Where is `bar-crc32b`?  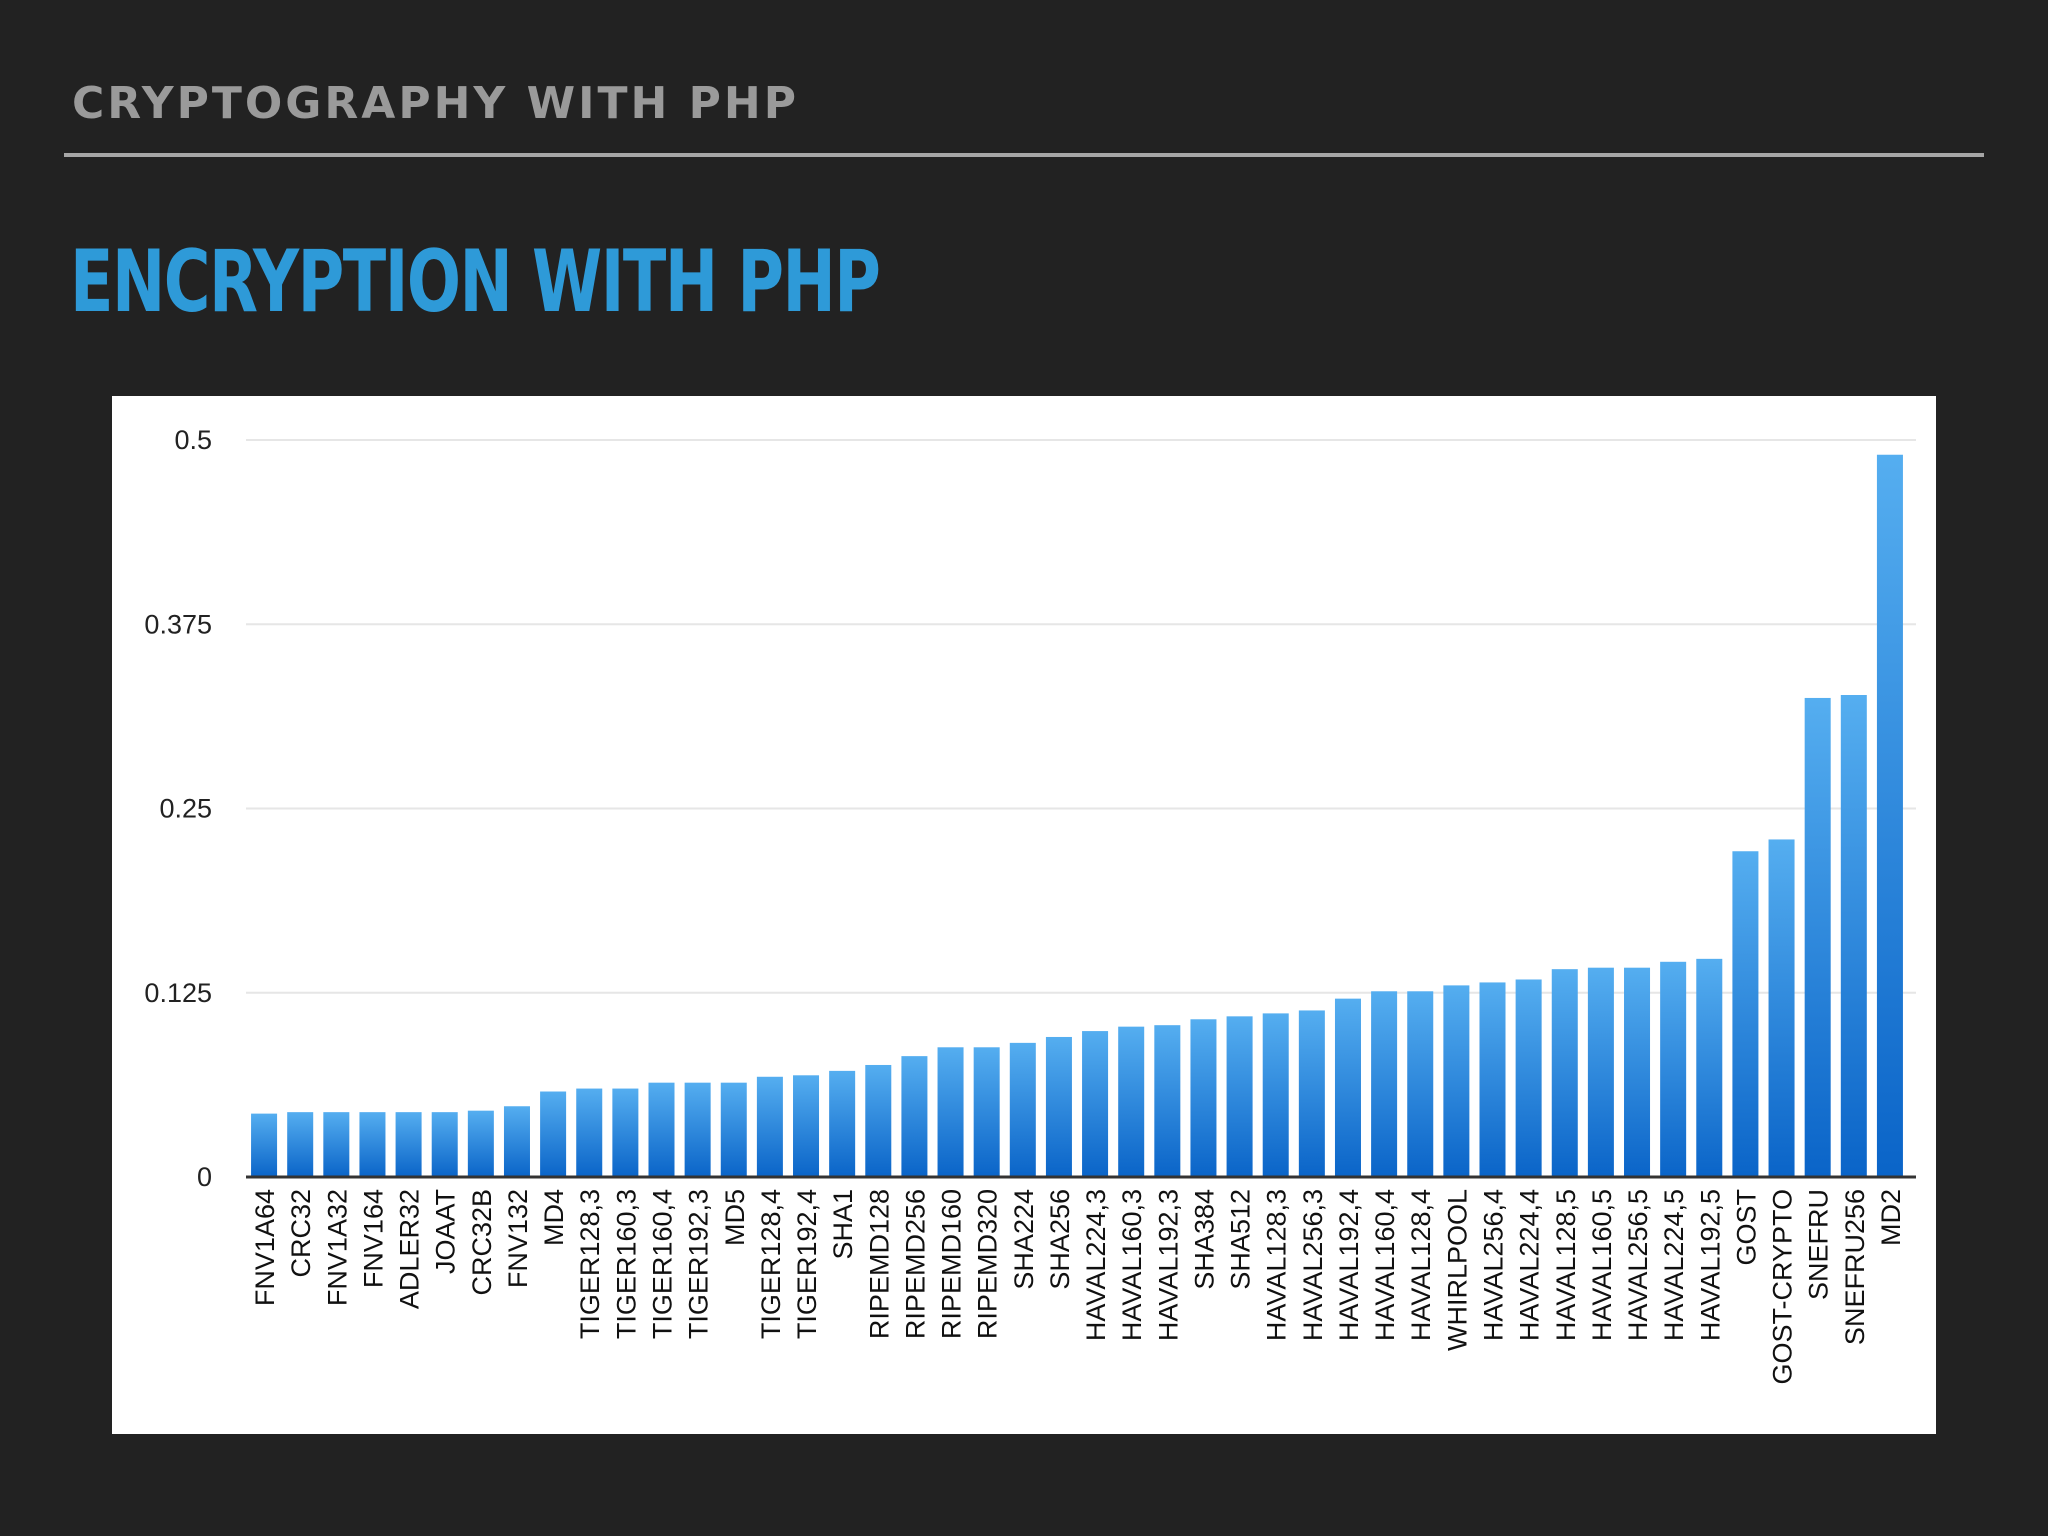 bar-crc32b is located at coordinates (480, 1143).